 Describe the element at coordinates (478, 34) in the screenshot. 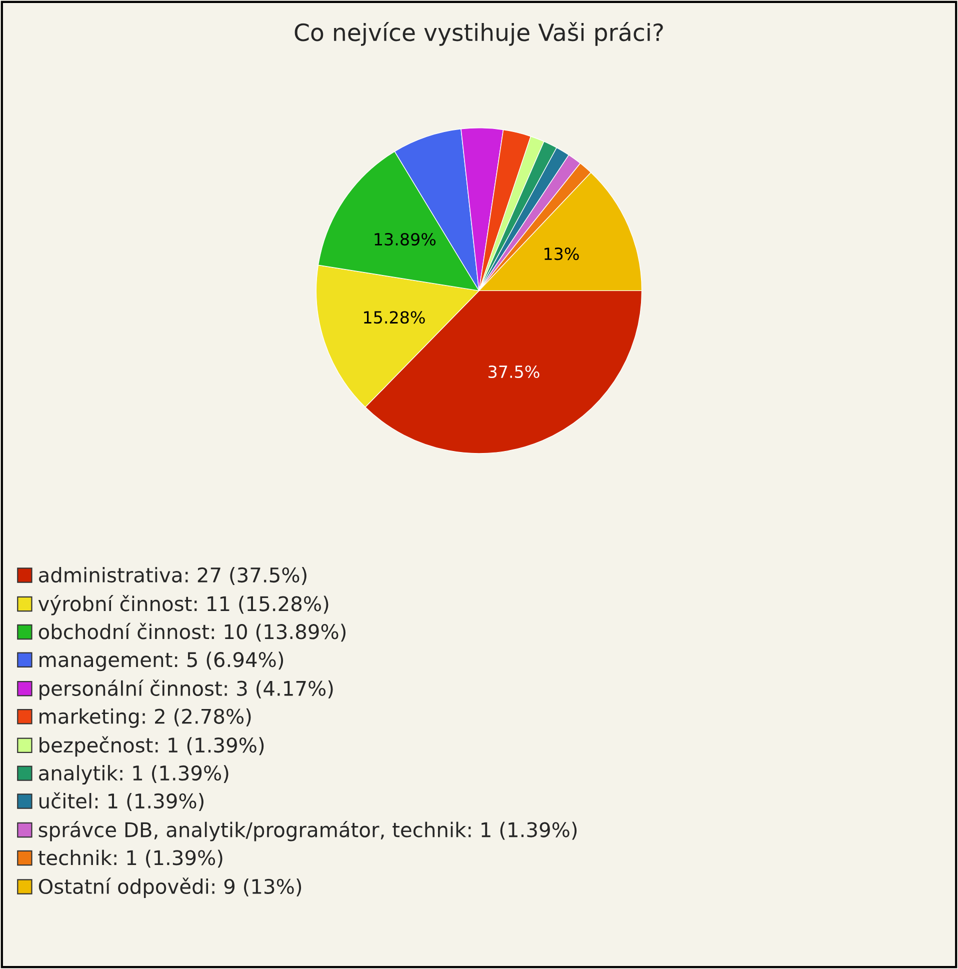

I see `chart-title: Co nejvíce vystihuje Vaši práci?` at that location.